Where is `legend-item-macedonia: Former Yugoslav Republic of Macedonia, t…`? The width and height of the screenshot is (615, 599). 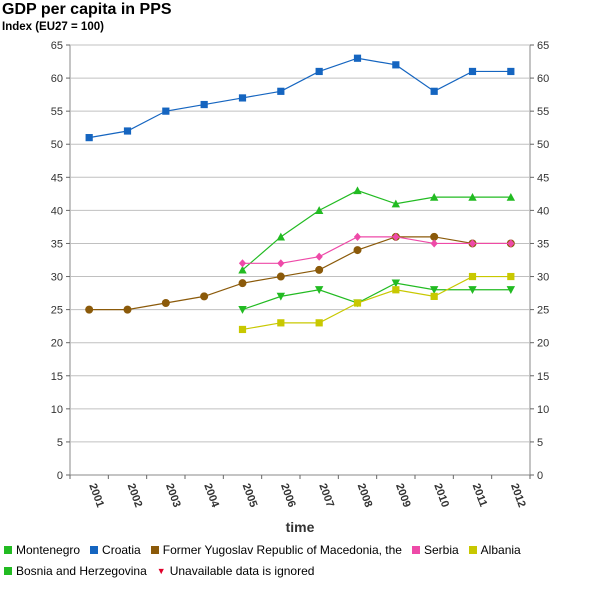
legend-item-macedonia: Former Yugoslav Republic of Macedonia, t… is located at coordinates (276, 550).